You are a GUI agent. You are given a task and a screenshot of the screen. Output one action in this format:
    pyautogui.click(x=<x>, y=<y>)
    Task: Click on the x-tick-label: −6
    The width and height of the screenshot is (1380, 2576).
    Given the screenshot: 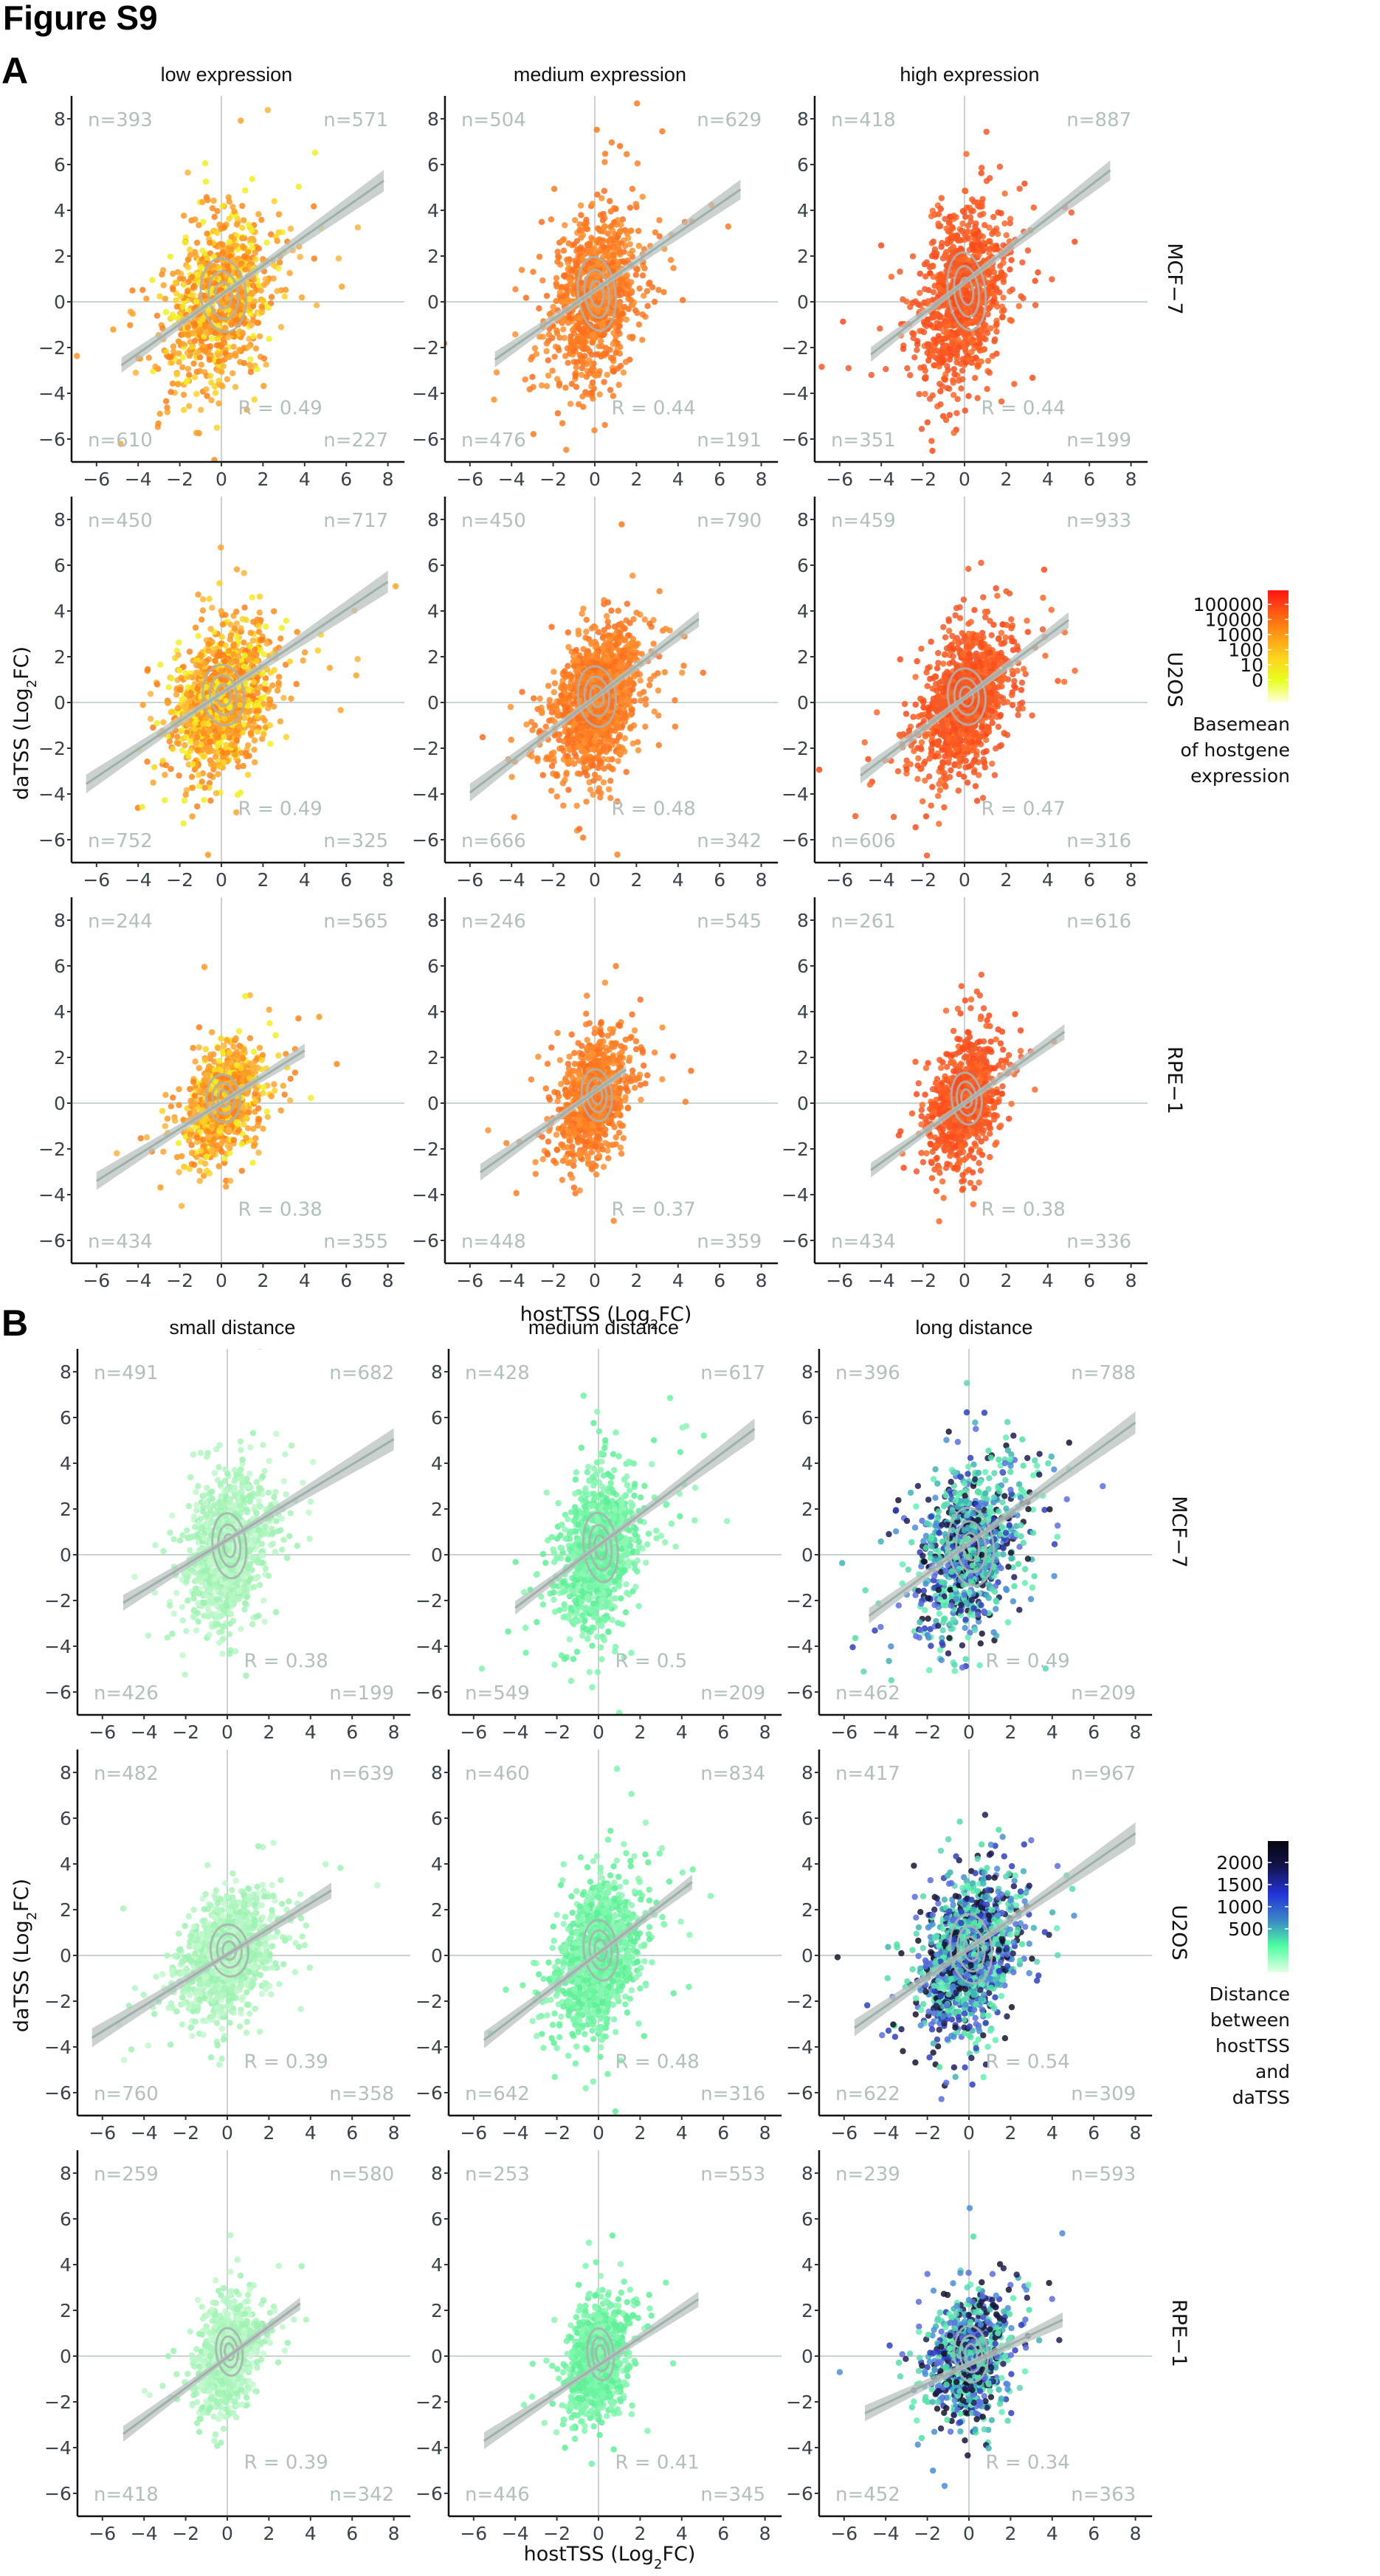 What is the action you would take?
    pyautogui.click(x=839, y=480)
    